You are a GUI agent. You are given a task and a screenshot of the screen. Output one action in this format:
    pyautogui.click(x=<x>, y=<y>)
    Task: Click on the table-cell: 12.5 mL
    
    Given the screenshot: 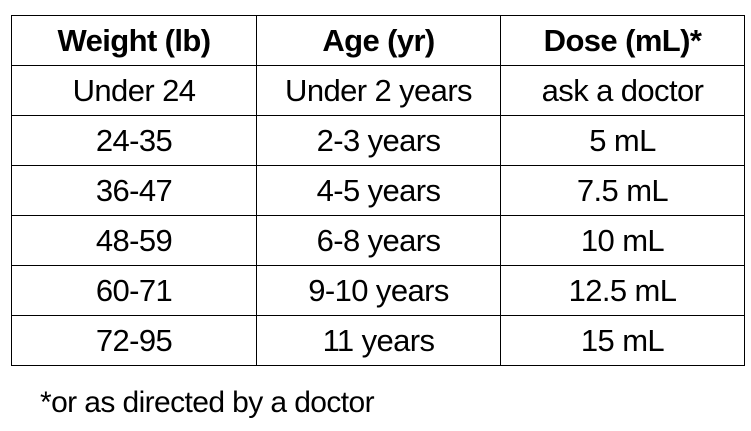 What is the action you would take?
    pyautogui.click(x=622, y=290)
    